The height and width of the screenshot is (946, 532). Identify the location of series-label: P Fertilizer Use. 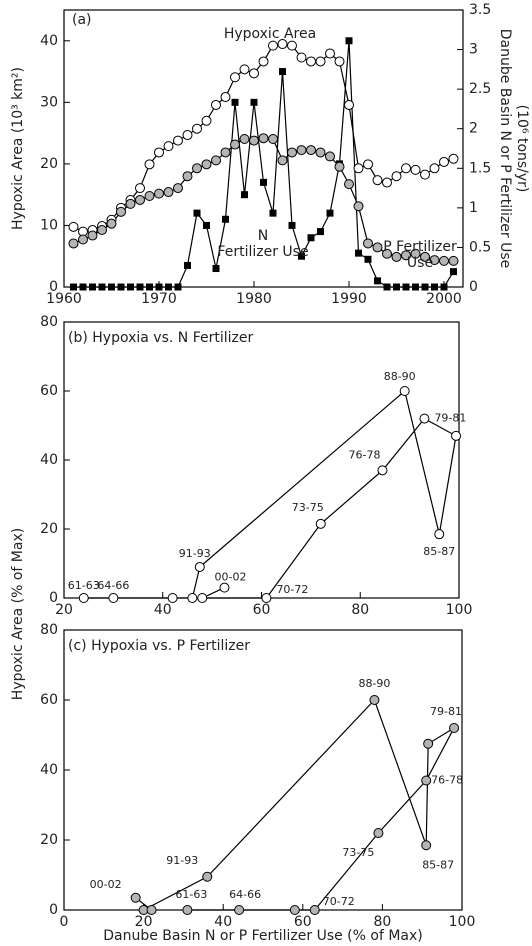
(420, 255).